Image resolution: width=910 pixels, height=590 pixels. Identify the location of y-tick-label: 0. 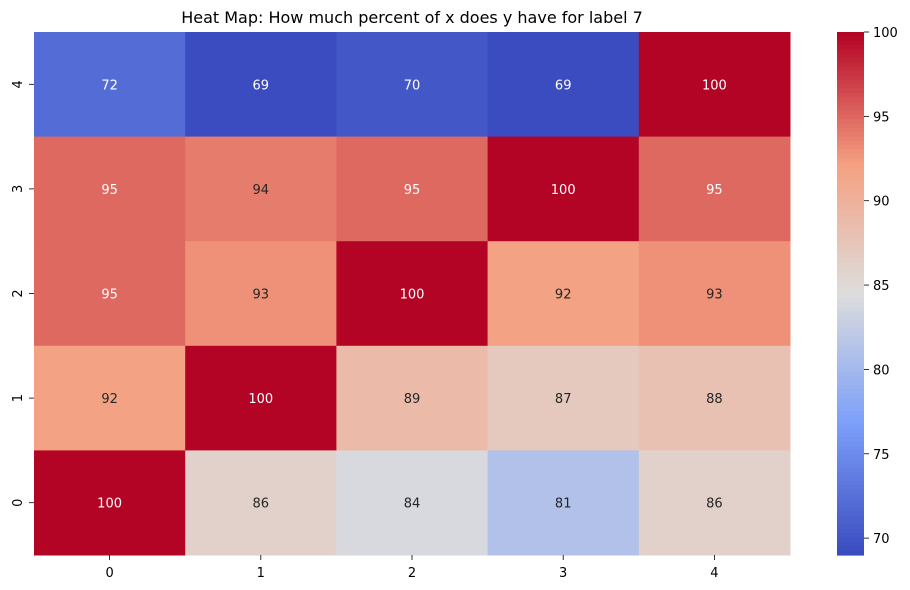
(18, 503).